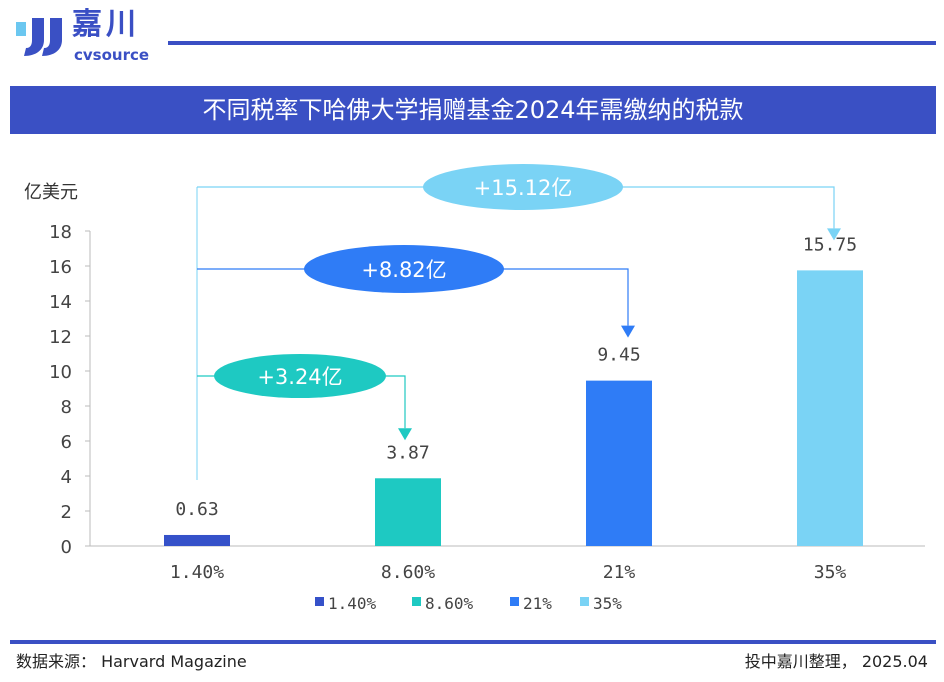  I want to click on logo-text: 嘉川, so click(106, 24).